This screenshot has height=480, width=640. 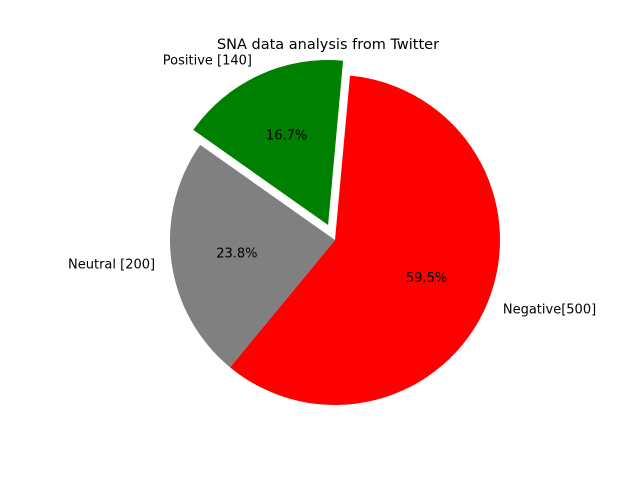 What do you see at coordinates (426, 278) in the screenshot?
I see `percent-label-negative: 59.5%` at bounding box center [426, 278].